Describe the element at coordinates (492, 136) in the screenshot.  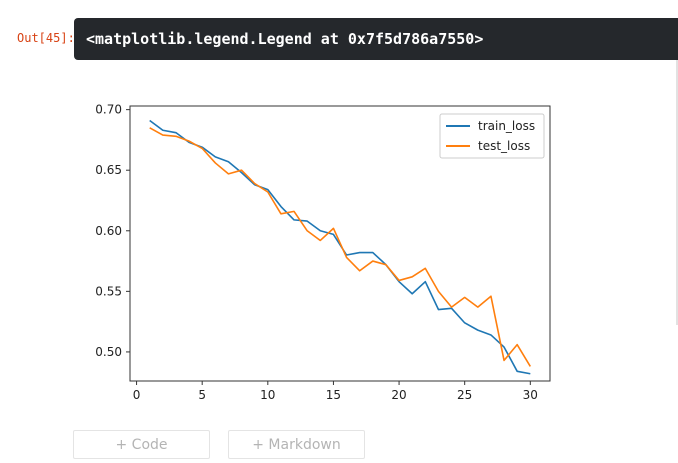
I see `legend: train_loss test_loss` at that location.